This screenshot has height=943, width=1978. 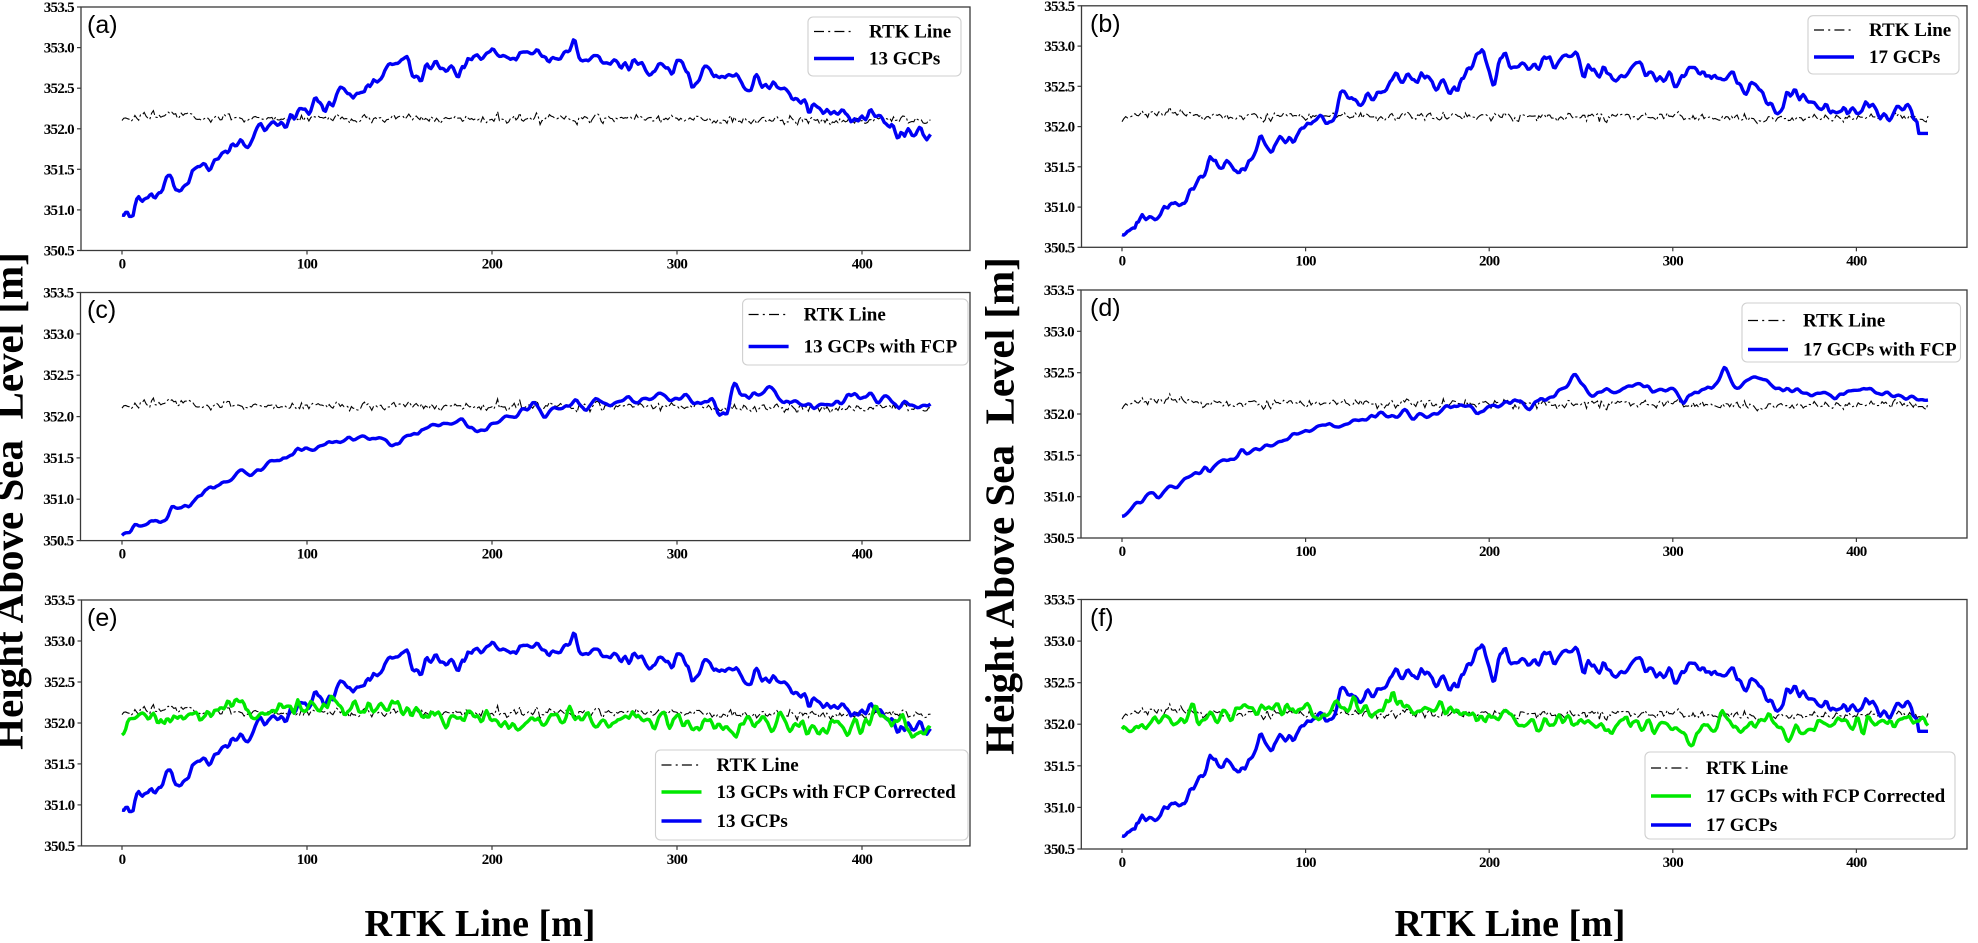 What do you see at coordinates (1826, 796) in the screenshot?
I see `svg-text: 17 GCPs with FCP Corrected` at bounding box center [1826, 796].